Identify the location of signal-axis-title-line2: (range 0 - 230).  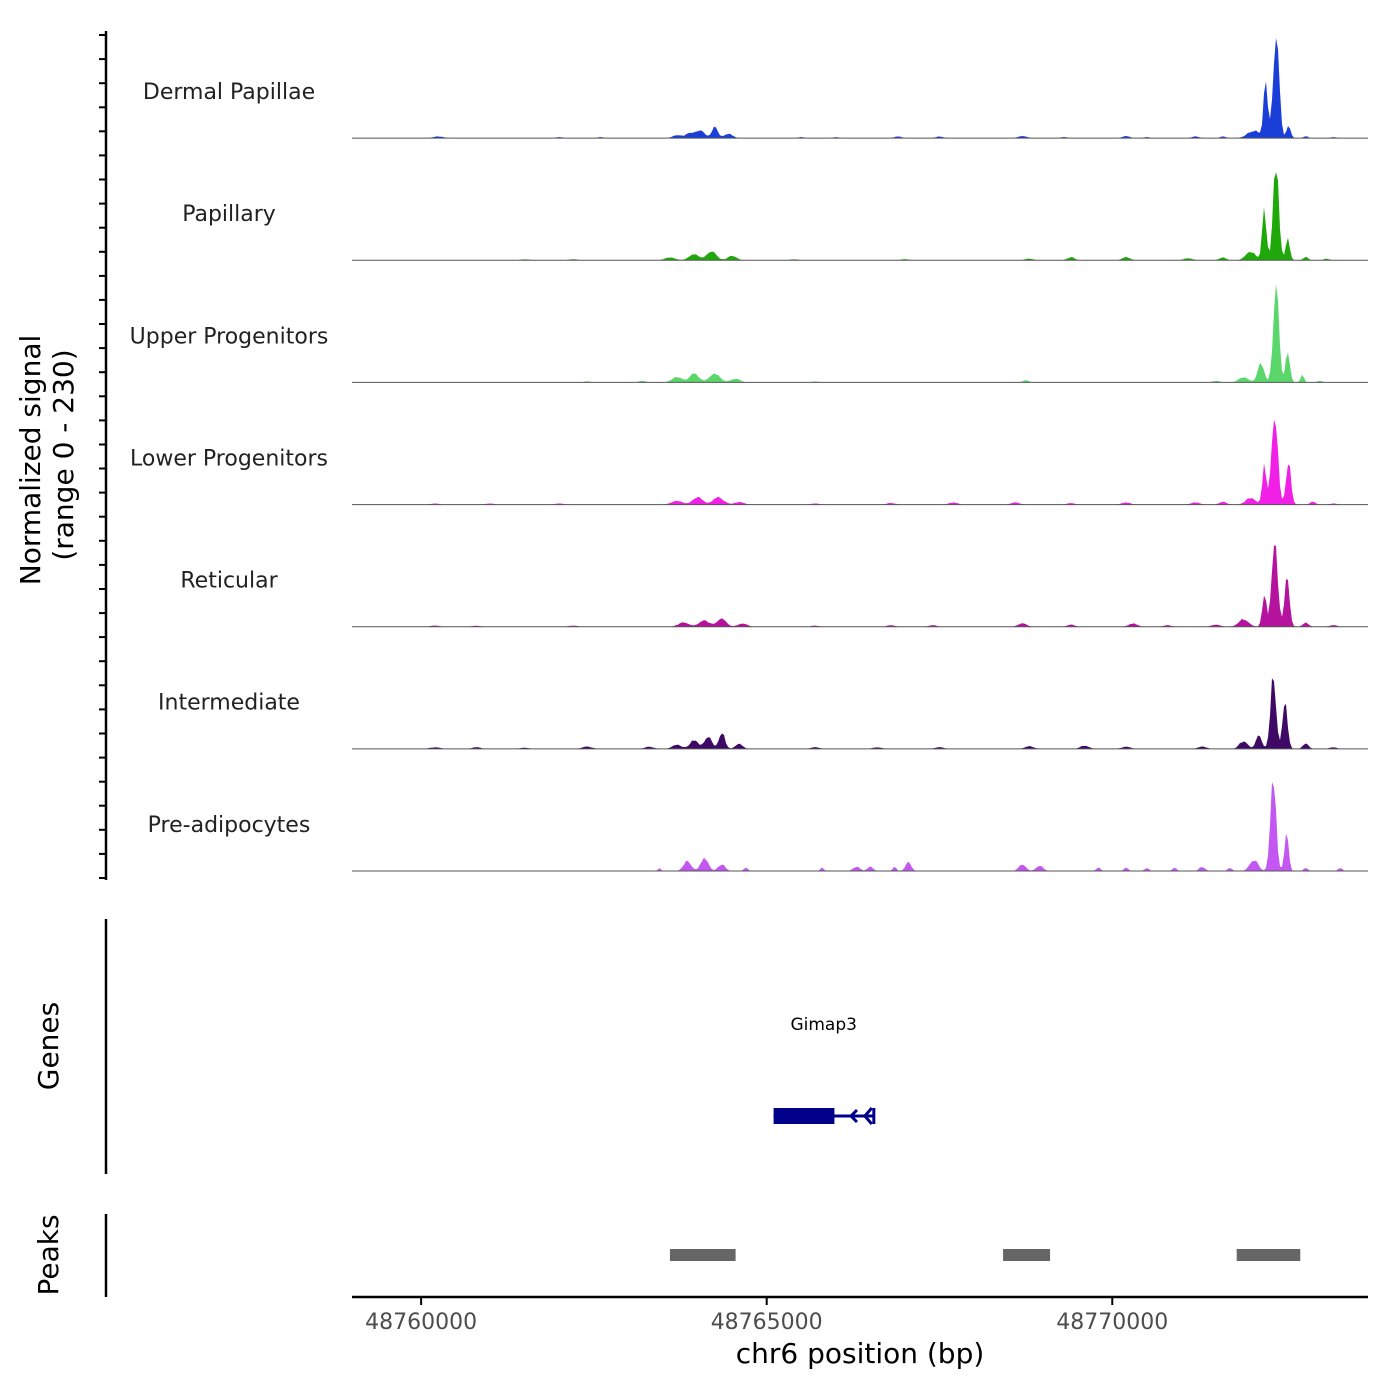
(63, 454).